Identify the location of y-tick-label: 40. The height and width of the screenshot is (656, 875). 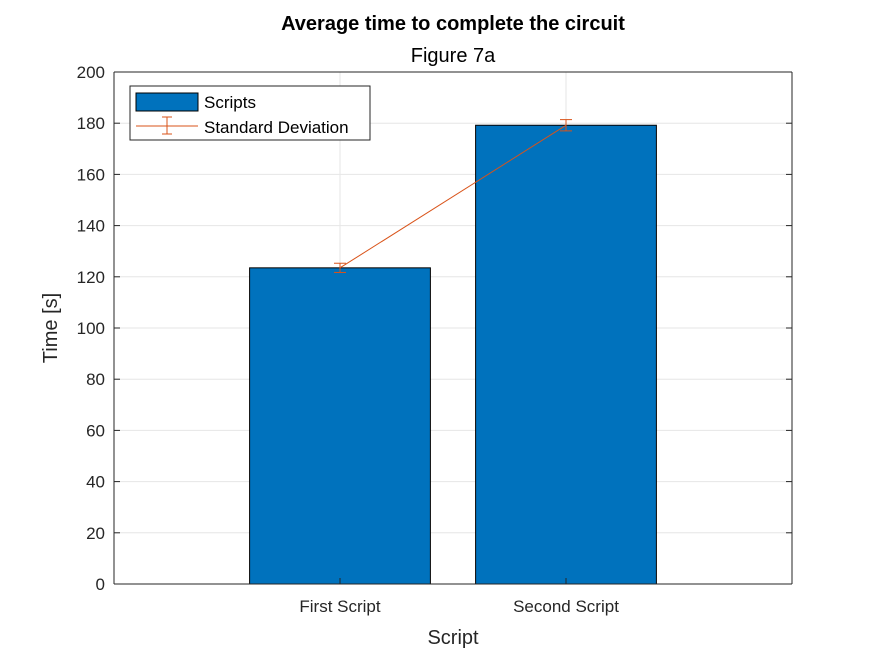
(95, 482).